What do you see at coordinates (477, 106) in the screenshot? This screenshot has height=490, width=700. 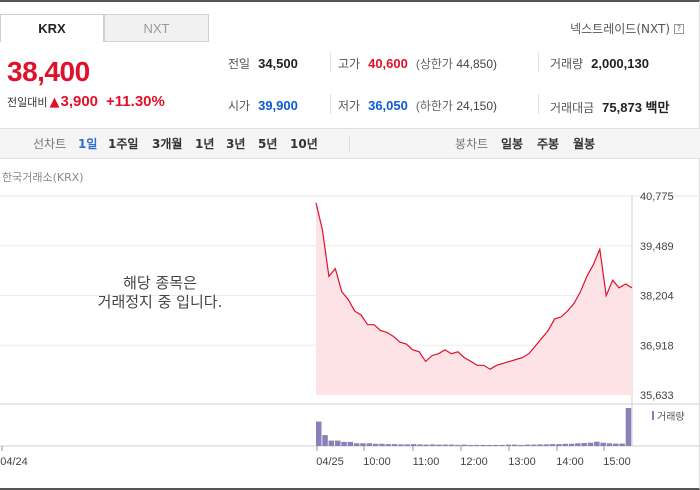 I see `lower-limit-value: 24,150)` at bounding box center [477, 106].